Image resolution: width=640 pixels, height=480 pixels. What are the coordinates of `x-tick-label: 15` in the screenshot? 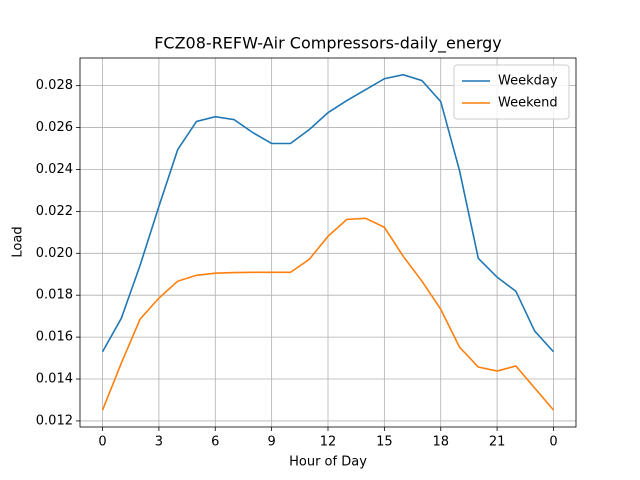 It's located at (384, 442).